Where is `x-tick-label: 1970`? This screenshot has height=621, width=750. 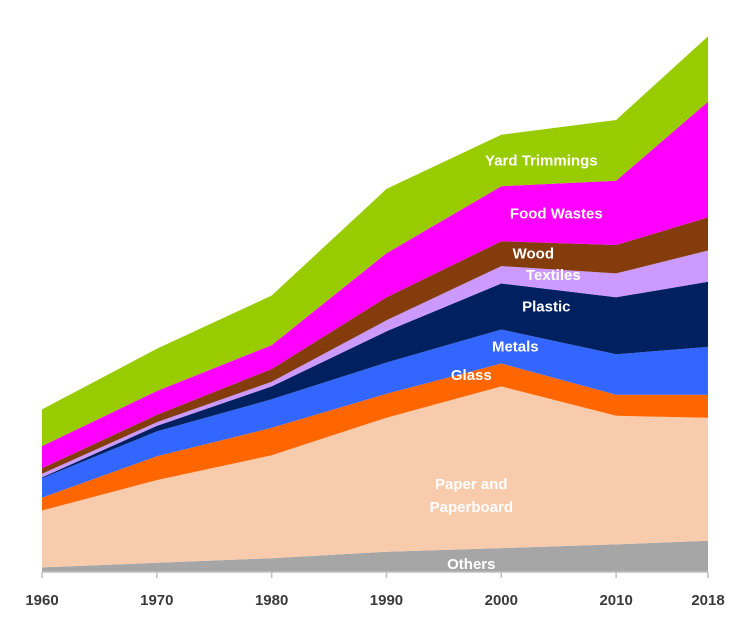
x-tick-label: 1970 is located at coordinates (156, 600).